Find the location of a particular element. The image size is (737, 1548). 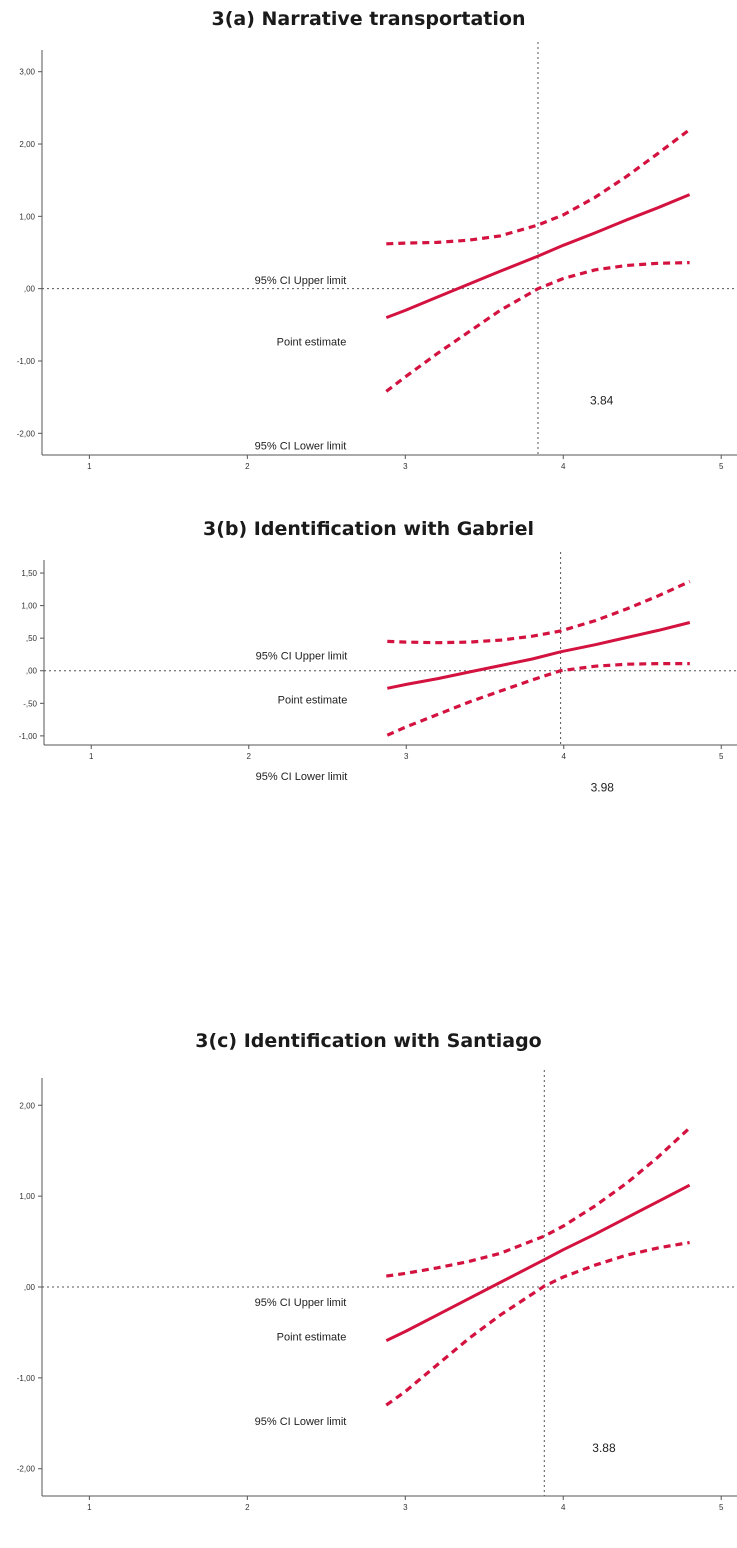

chart-title-b: 3(b) Identification with Gabriel is located at coordinates (368, 529).